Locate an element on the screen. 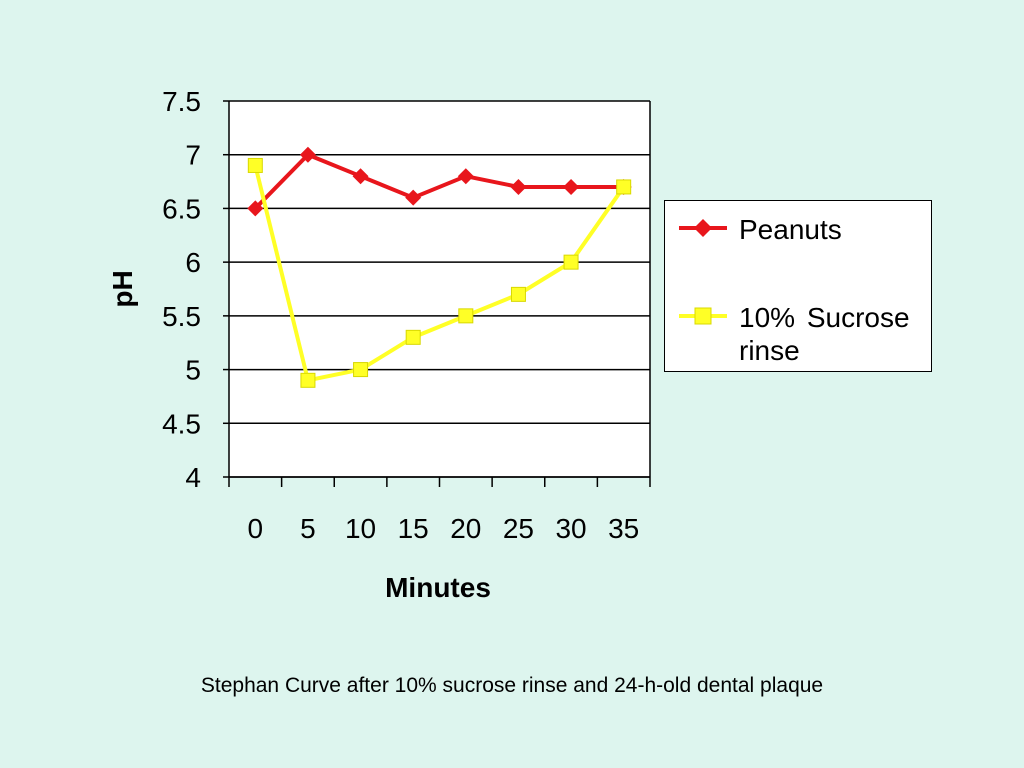 The width and height of the screenshot is (1024, 768). series-line-peanuts is located at coordinates (438, 181).